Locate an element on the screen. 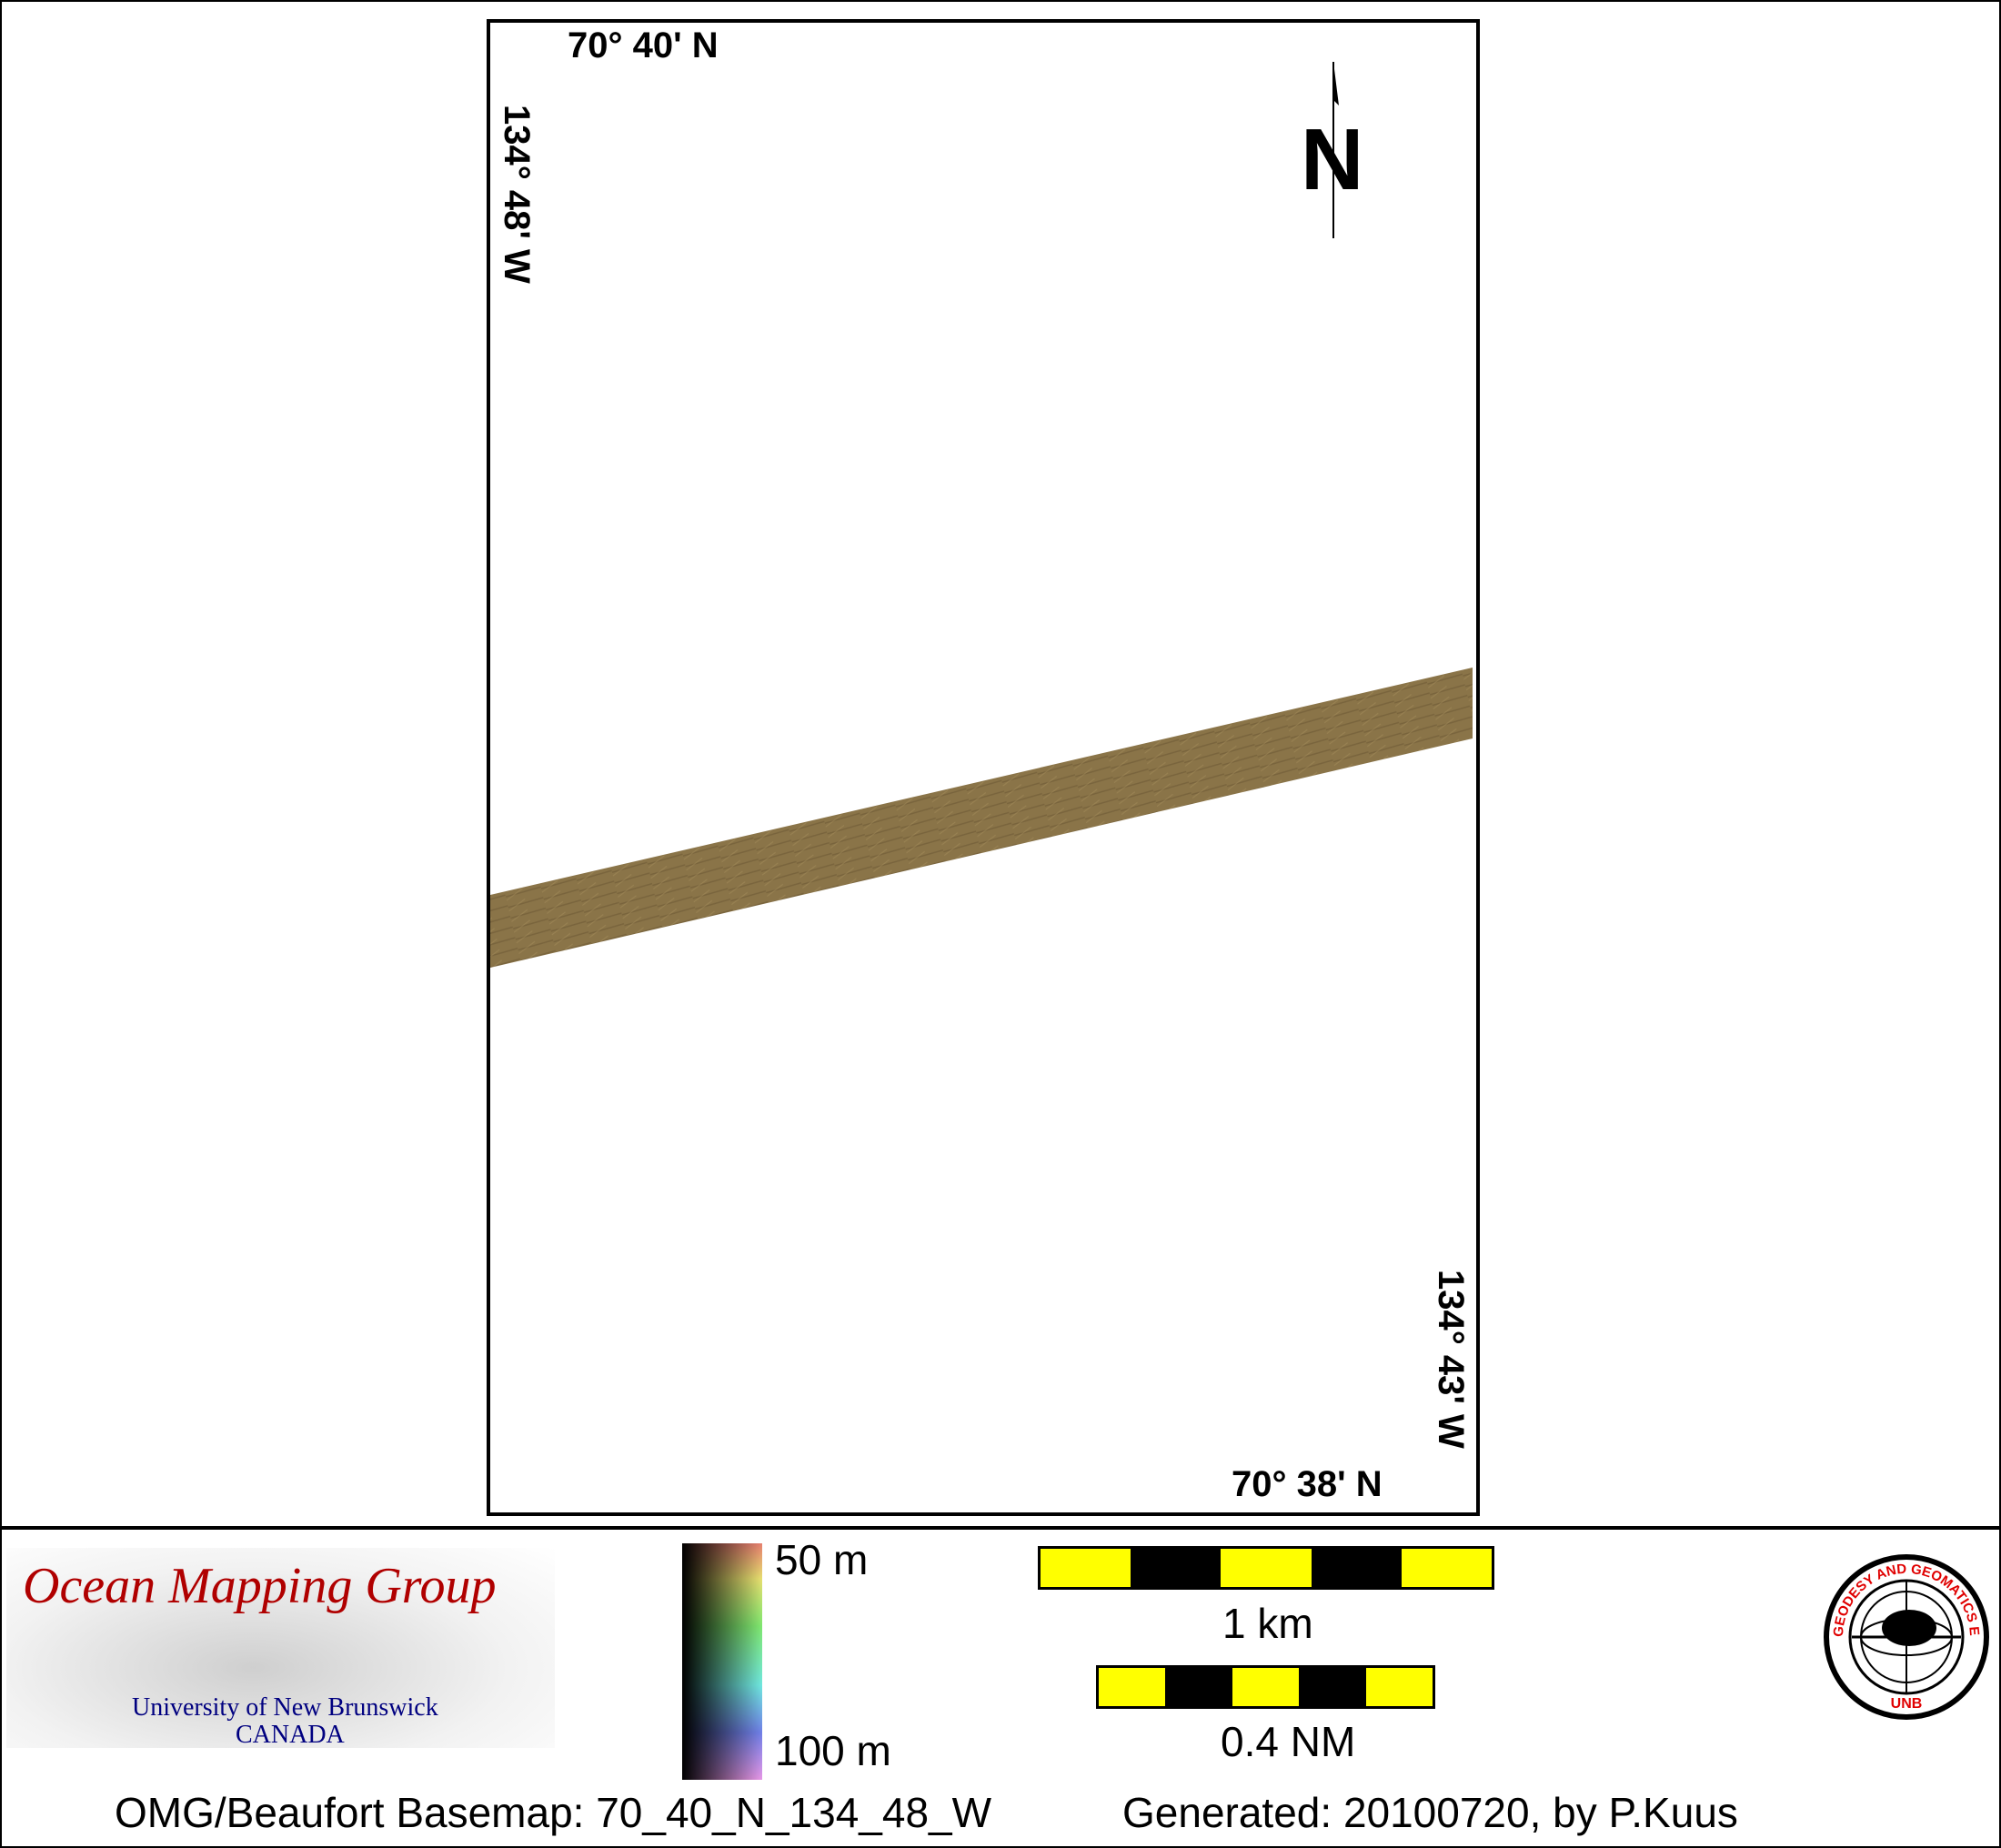  footer-divider is located at coordinates (1000, 1528).